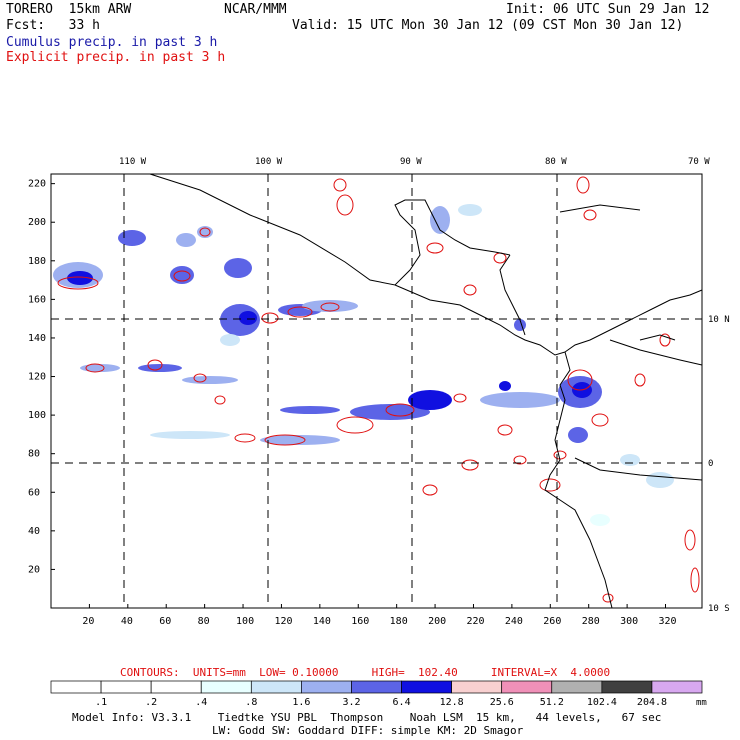 The height and width of the screenshot is (740, 740). Describe the element at coordinates (88, 621) in the screenshot. I see `x-tick-label: 20` at that location.